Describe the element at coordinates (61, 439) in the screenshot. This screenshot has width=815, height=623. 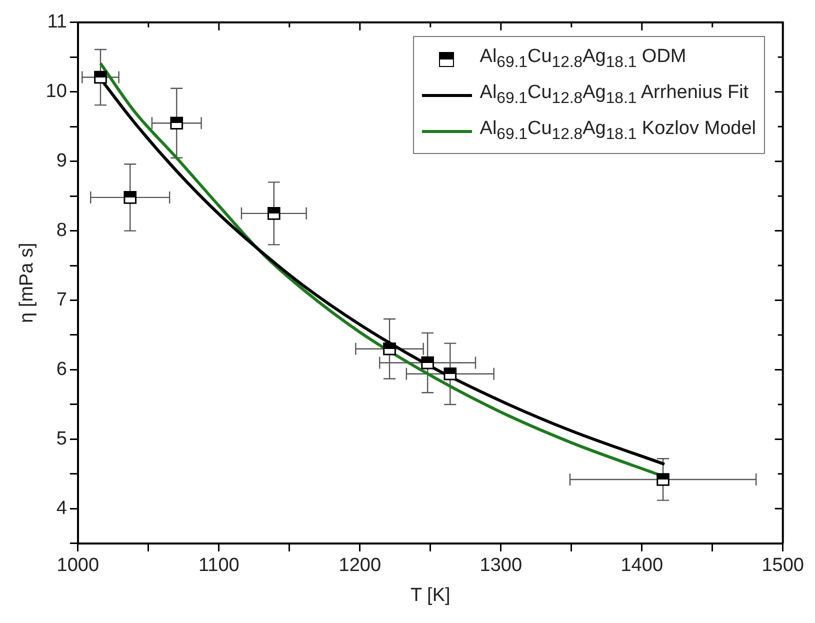
I see `y-tick-label: 5` at that location.